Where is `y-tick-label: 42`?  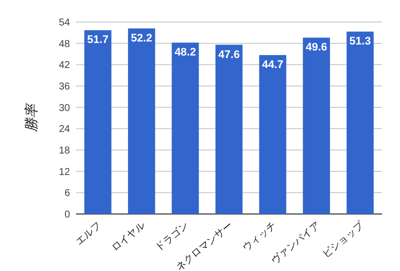 y-tick-label: 42 is located at coordinates (64, 66).